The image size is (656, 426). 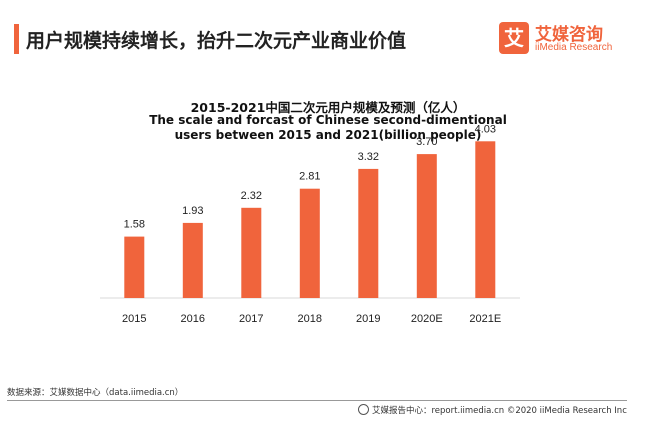 I want to click on x-tick-label-2017: 2017, so click(x=251, y=319).